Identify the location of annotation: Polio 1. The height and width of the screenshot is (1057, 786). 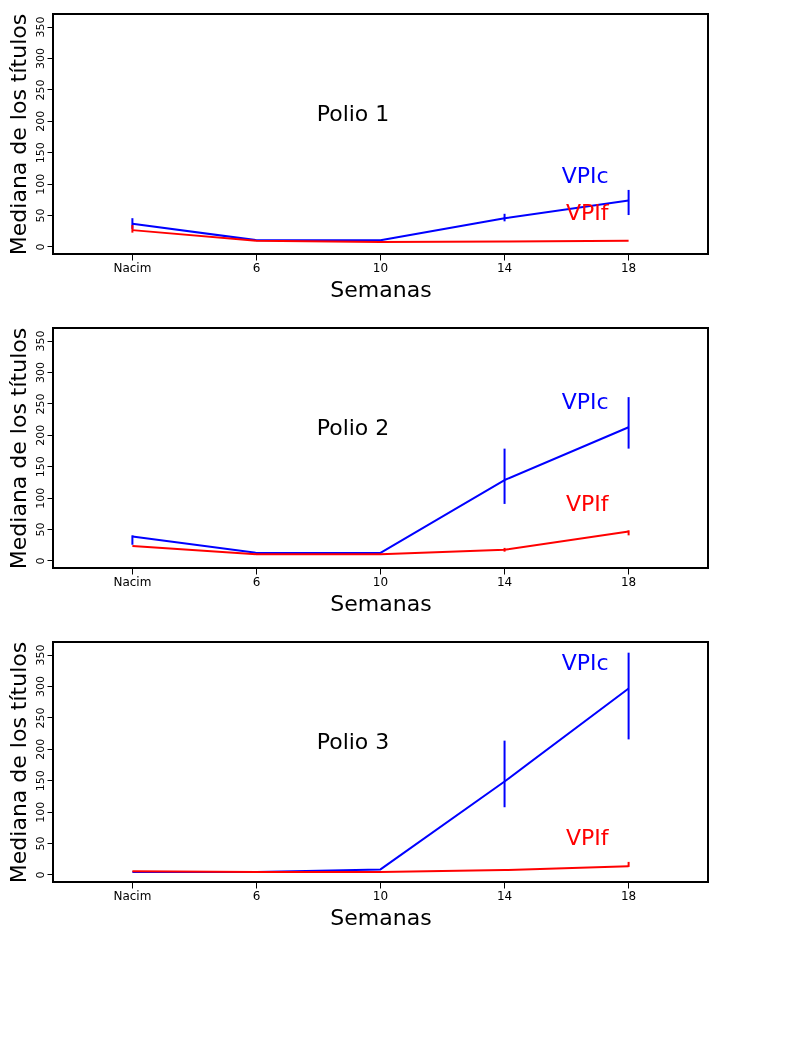
(353, 113).